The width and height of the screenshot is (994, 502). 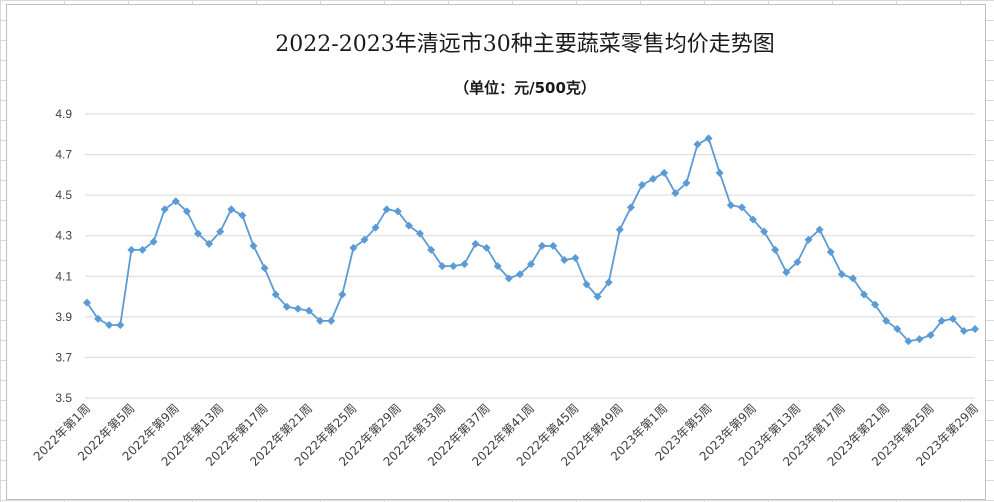 I want to click on y-tick-label: 3.9, so click(x=63, y=317).